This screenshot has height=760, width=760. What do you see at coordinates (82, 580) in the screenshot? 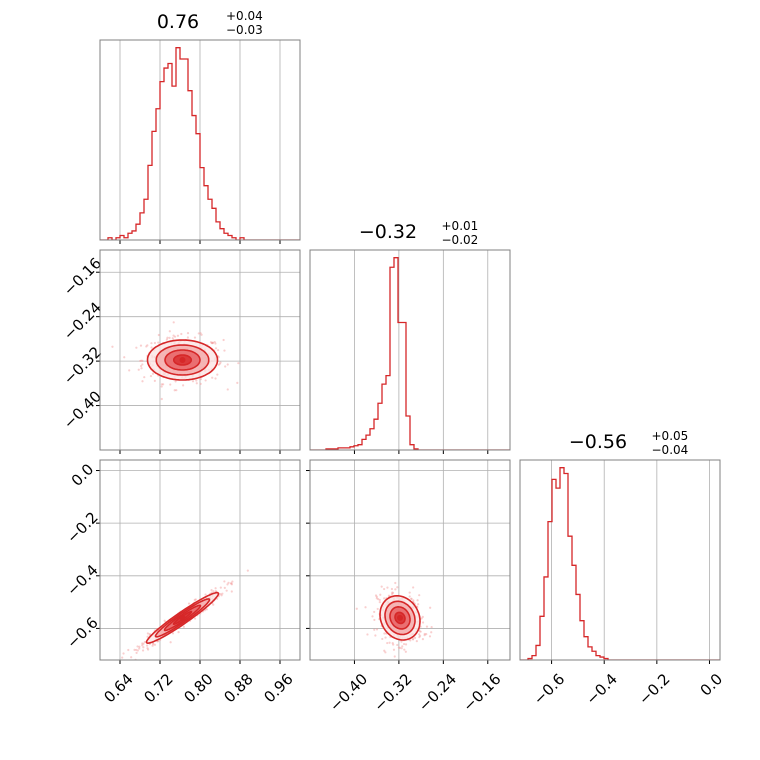
I see `y-tick-label: −0.4` at bounding box center [82, 580].